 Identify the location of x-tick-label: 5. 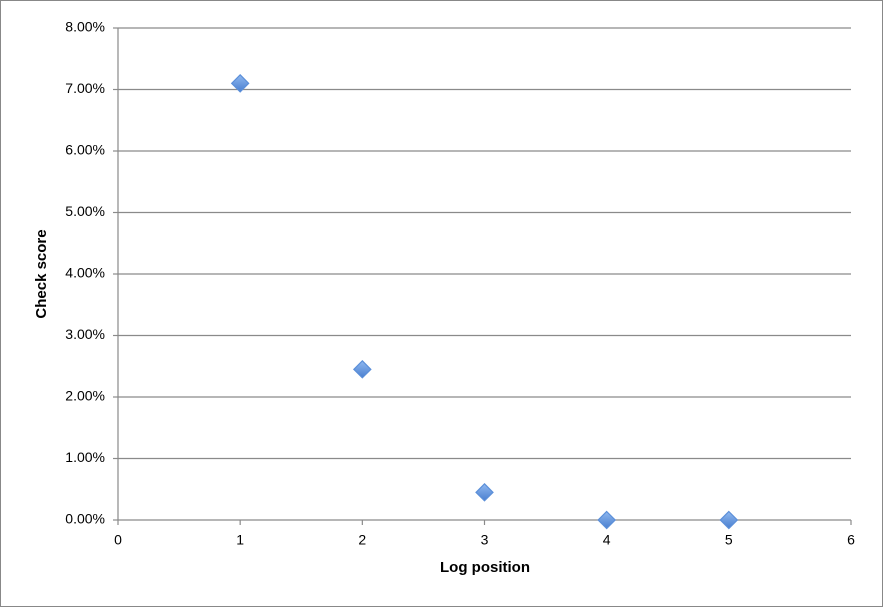
(729, 540).